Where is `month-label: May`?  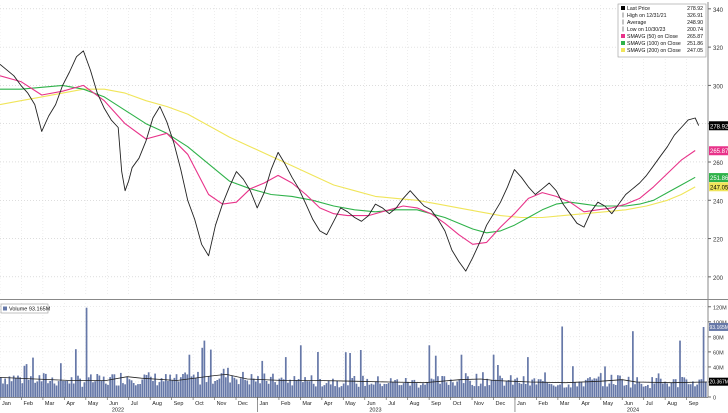
month-label: May is located at coordinates (608, 404).